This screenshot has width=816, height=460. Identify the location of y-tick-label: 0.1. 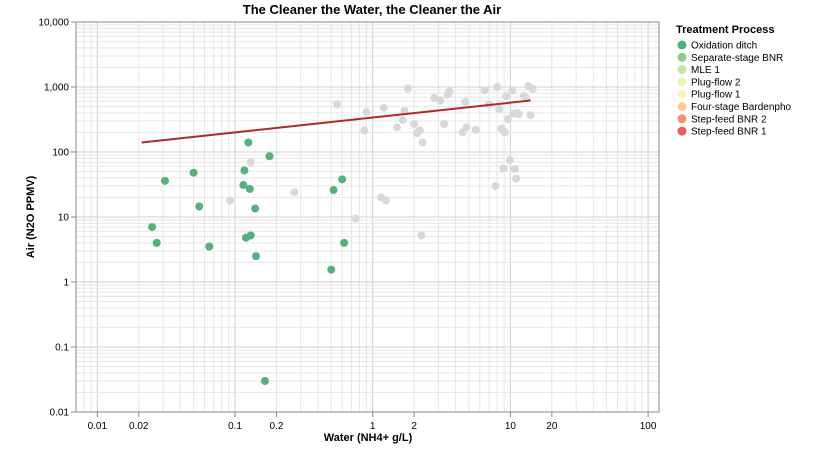
(62, 348).